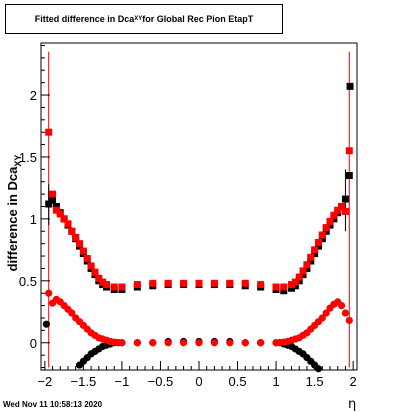 This screenshot has height=412, width=400. Describe the element at coordinates (138, 19) in the screenshot. I see `title-subscript: XY` at that location.